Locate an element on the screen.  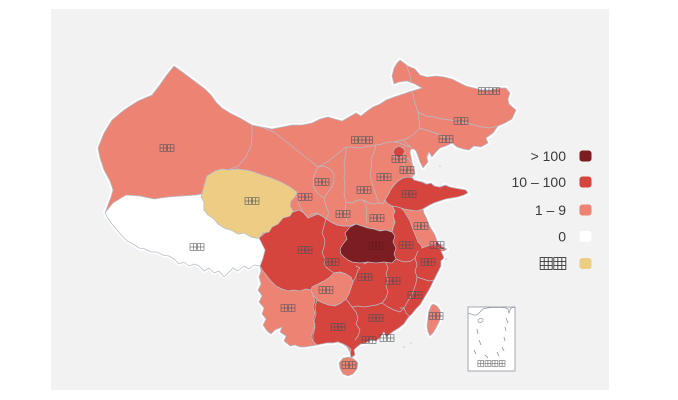
svg-text: 0 is located at coordinates (562, 237).